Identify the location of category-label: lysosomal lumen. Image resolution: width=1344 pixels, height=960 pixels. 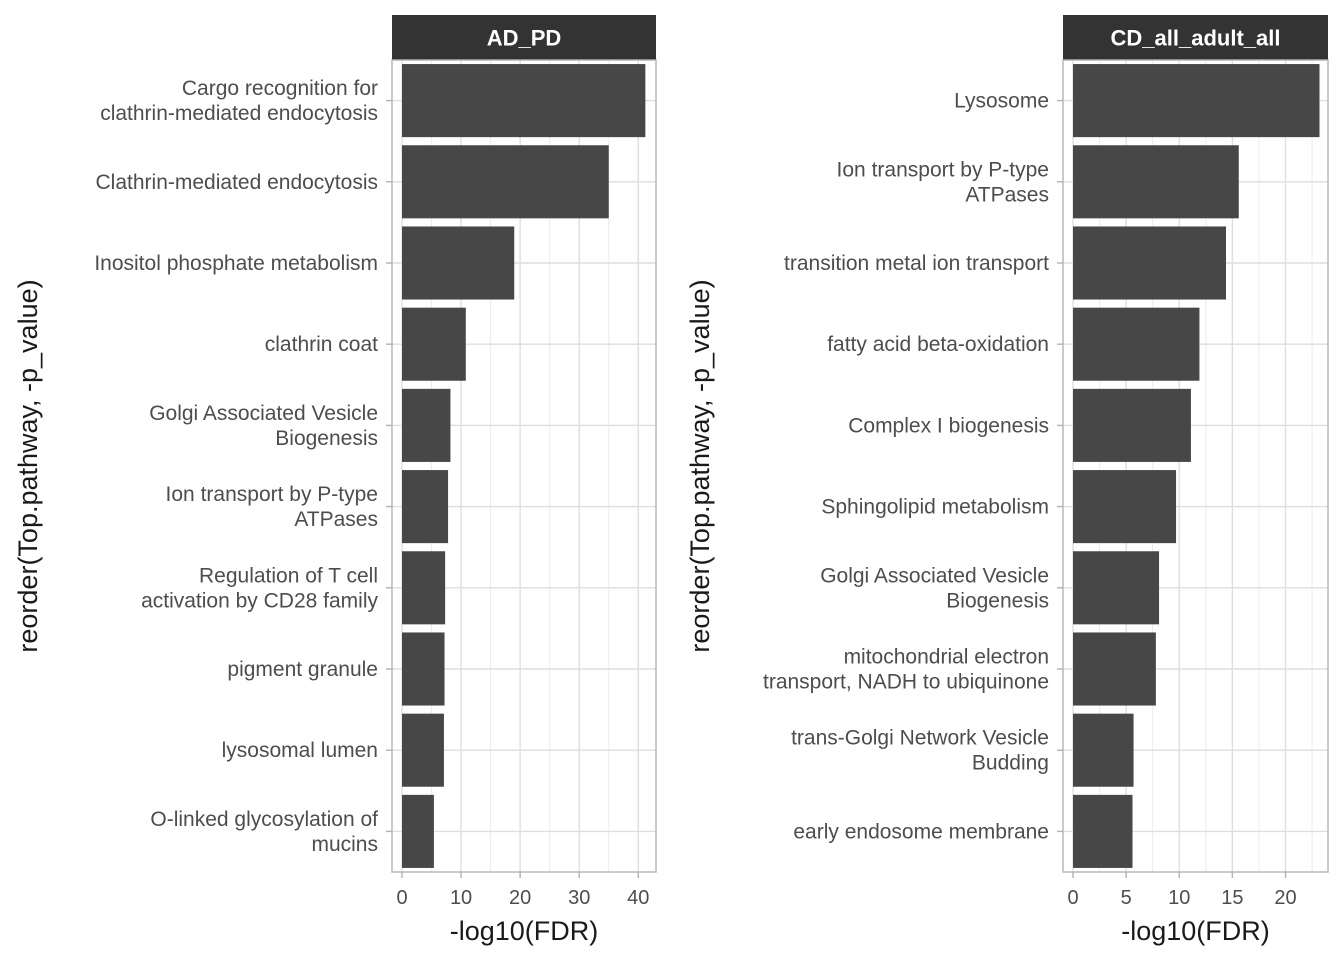
(300, 750).